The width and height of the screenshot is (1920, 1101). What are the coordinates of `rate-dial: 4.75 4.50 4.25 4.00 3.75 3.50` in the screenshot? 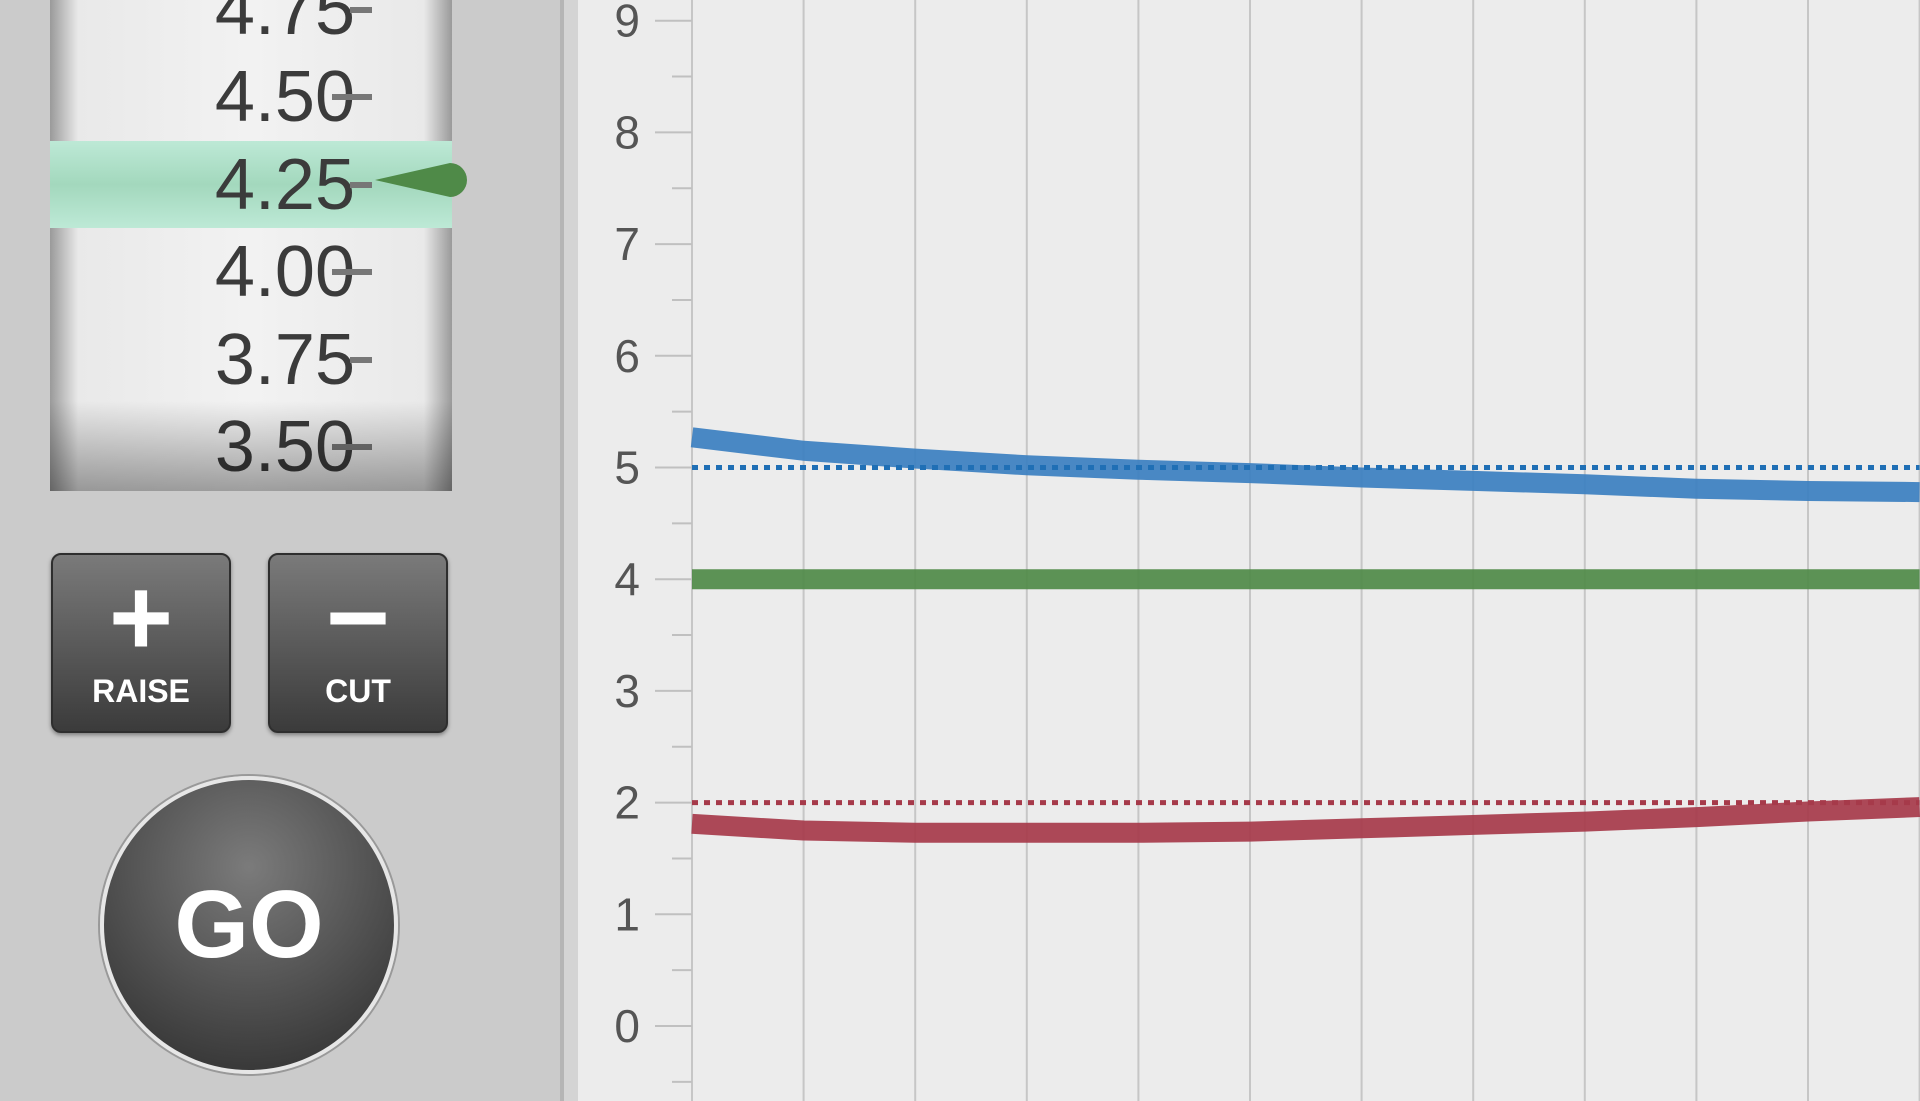 It's located at (251, 245).